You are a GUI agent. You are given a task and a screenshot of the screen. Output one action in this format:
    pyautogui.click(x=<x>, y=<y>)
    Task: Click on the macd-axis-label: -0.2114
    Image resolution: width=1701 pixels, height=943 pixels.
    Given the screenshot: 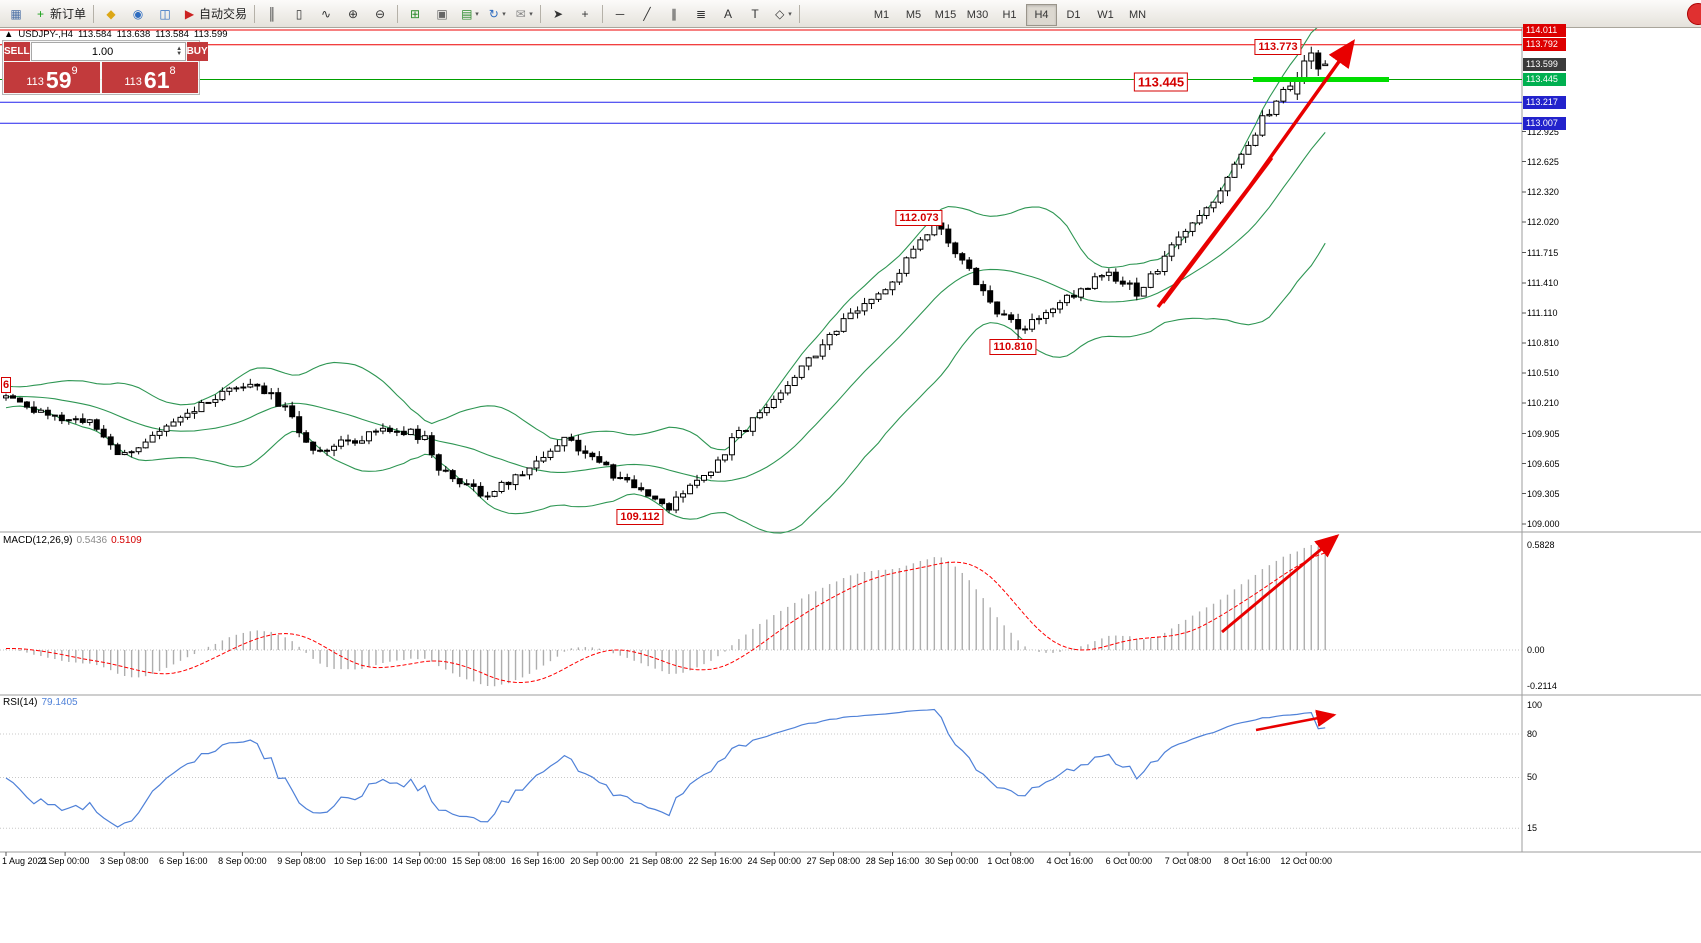 What is the action you would take?
    pyautogui.click(x=1542, y=686)
    